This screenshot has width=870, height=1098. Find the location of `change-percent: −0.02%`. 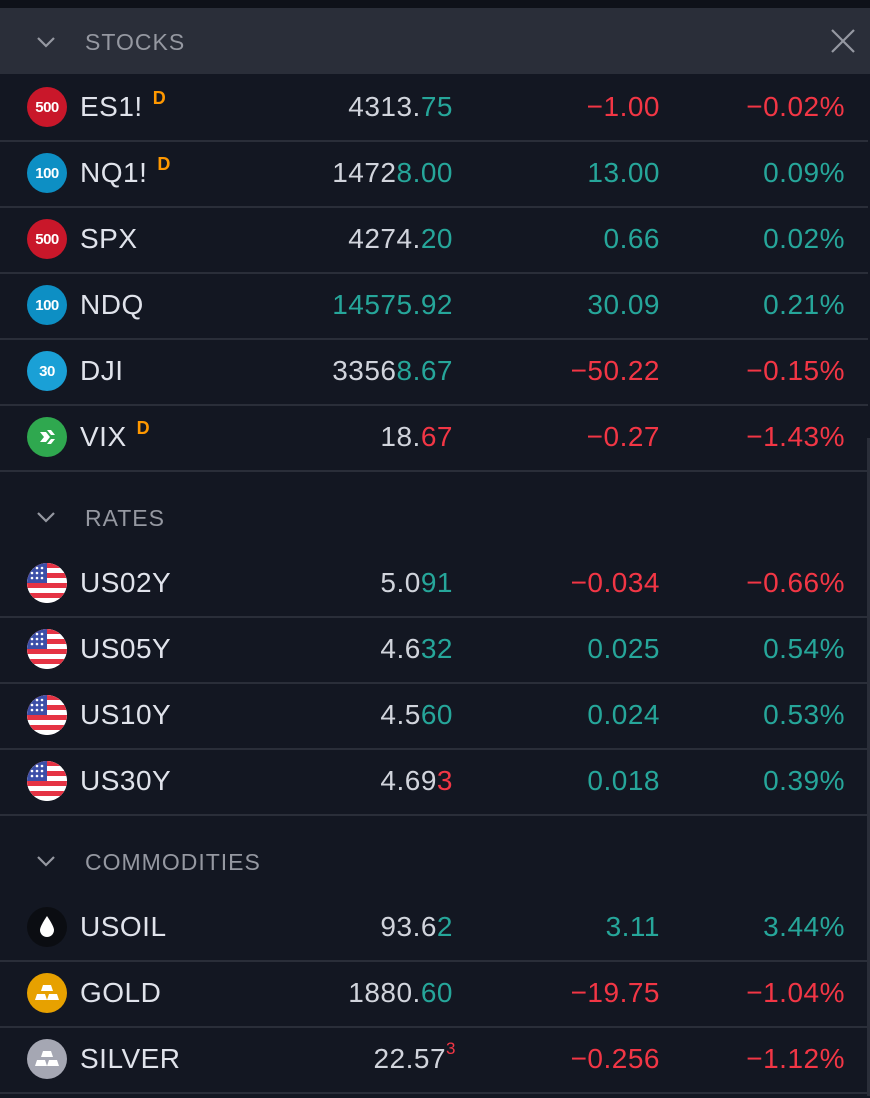

change-percent: −0.02% is located at coordinates (795, 106).